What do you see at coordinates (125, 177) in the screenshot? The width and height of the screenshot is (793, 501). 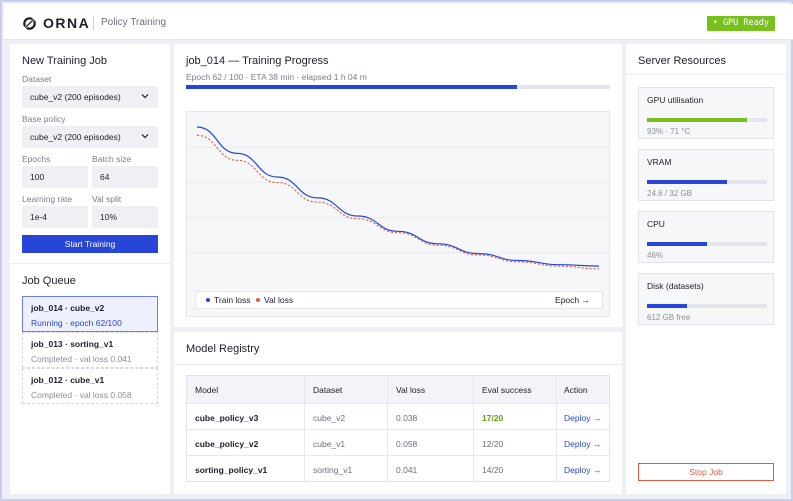 I see `batch-size-input: 64` at bounding box center [125, 177].